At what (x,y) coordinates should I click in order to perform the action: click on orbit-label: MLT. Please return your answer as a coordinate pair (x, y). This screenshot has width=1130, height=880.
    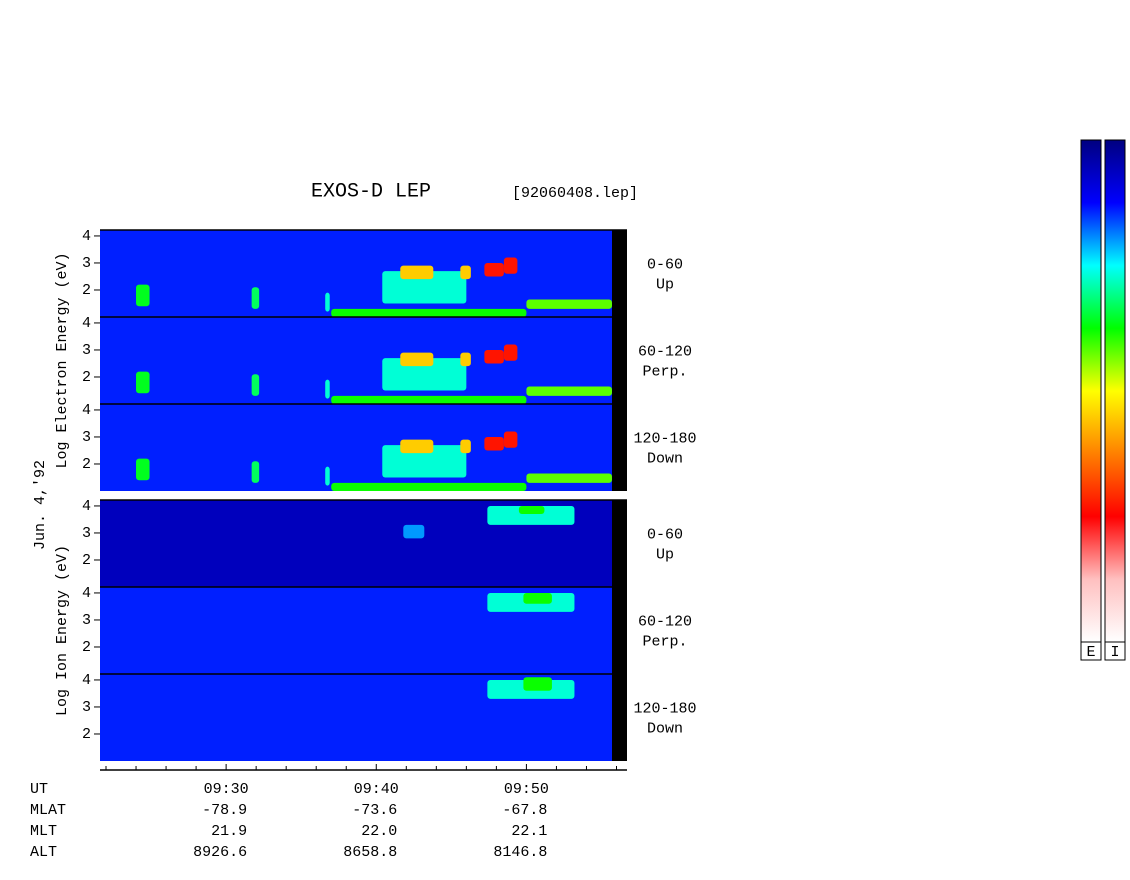
    Looking at the image, I should click on (43, 831).